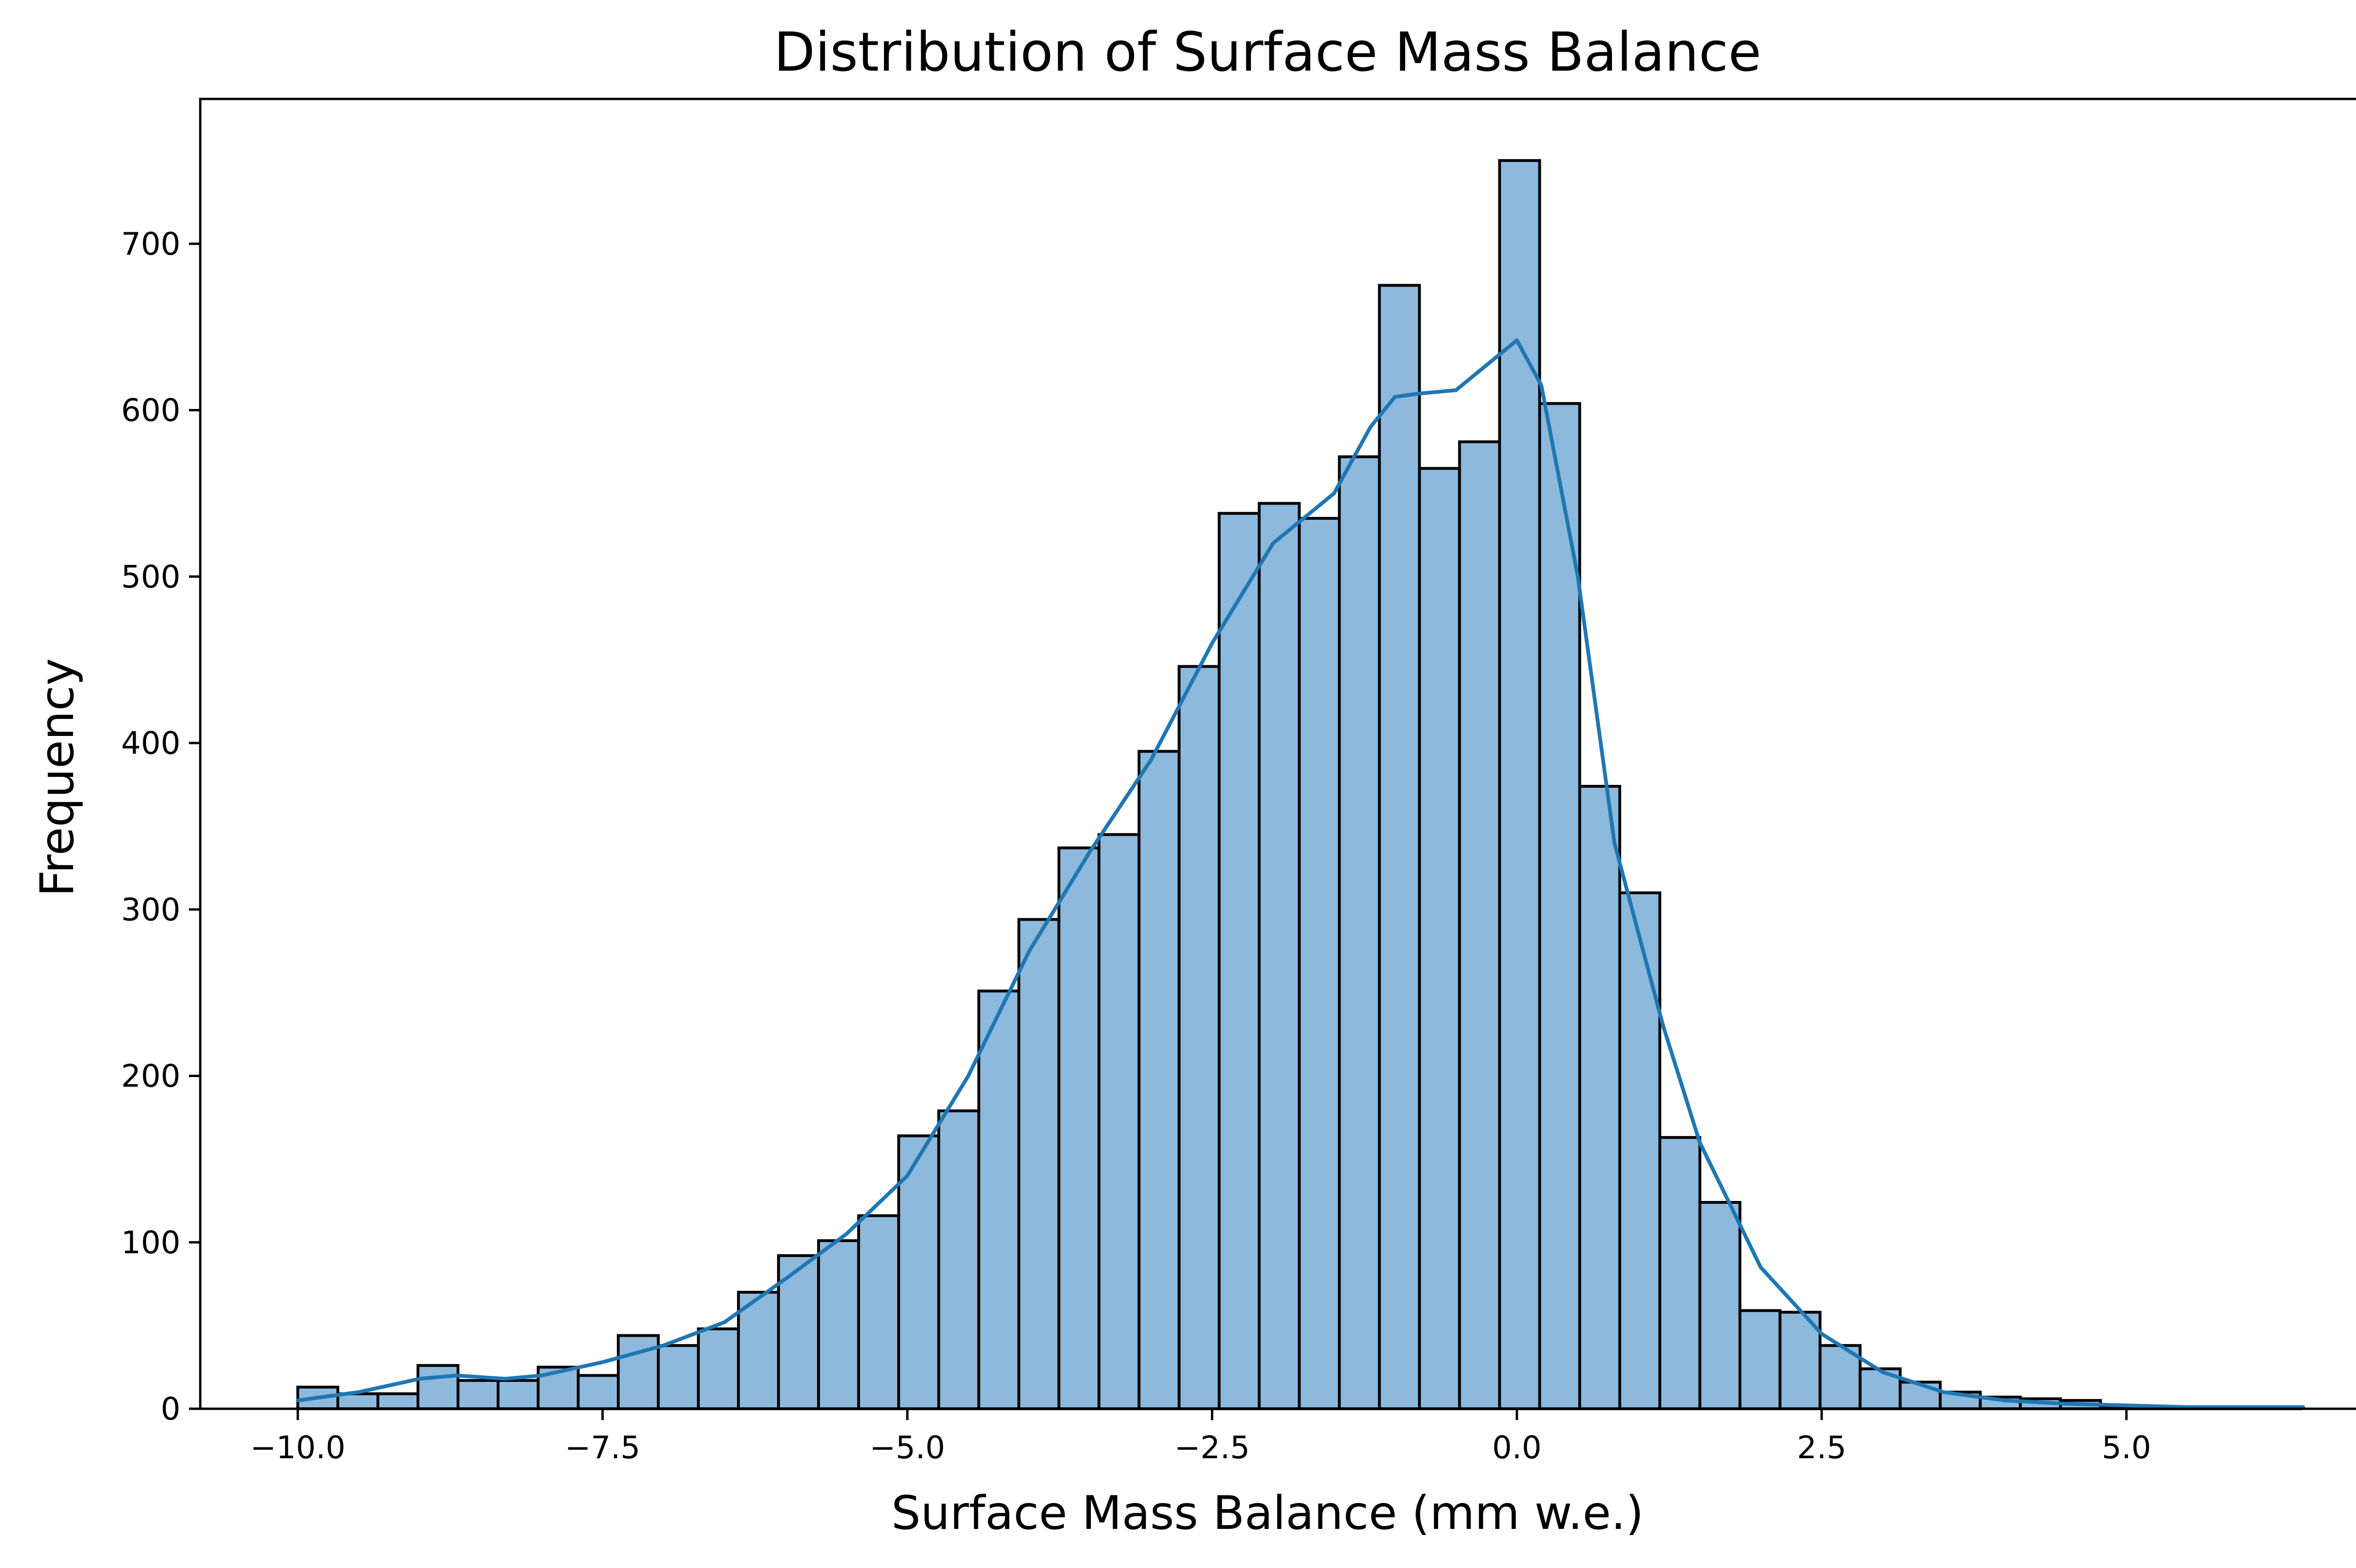 This screenshot has height=1568, width=2356. I want to click on y-tick-label: 0, so click(170, 1409).